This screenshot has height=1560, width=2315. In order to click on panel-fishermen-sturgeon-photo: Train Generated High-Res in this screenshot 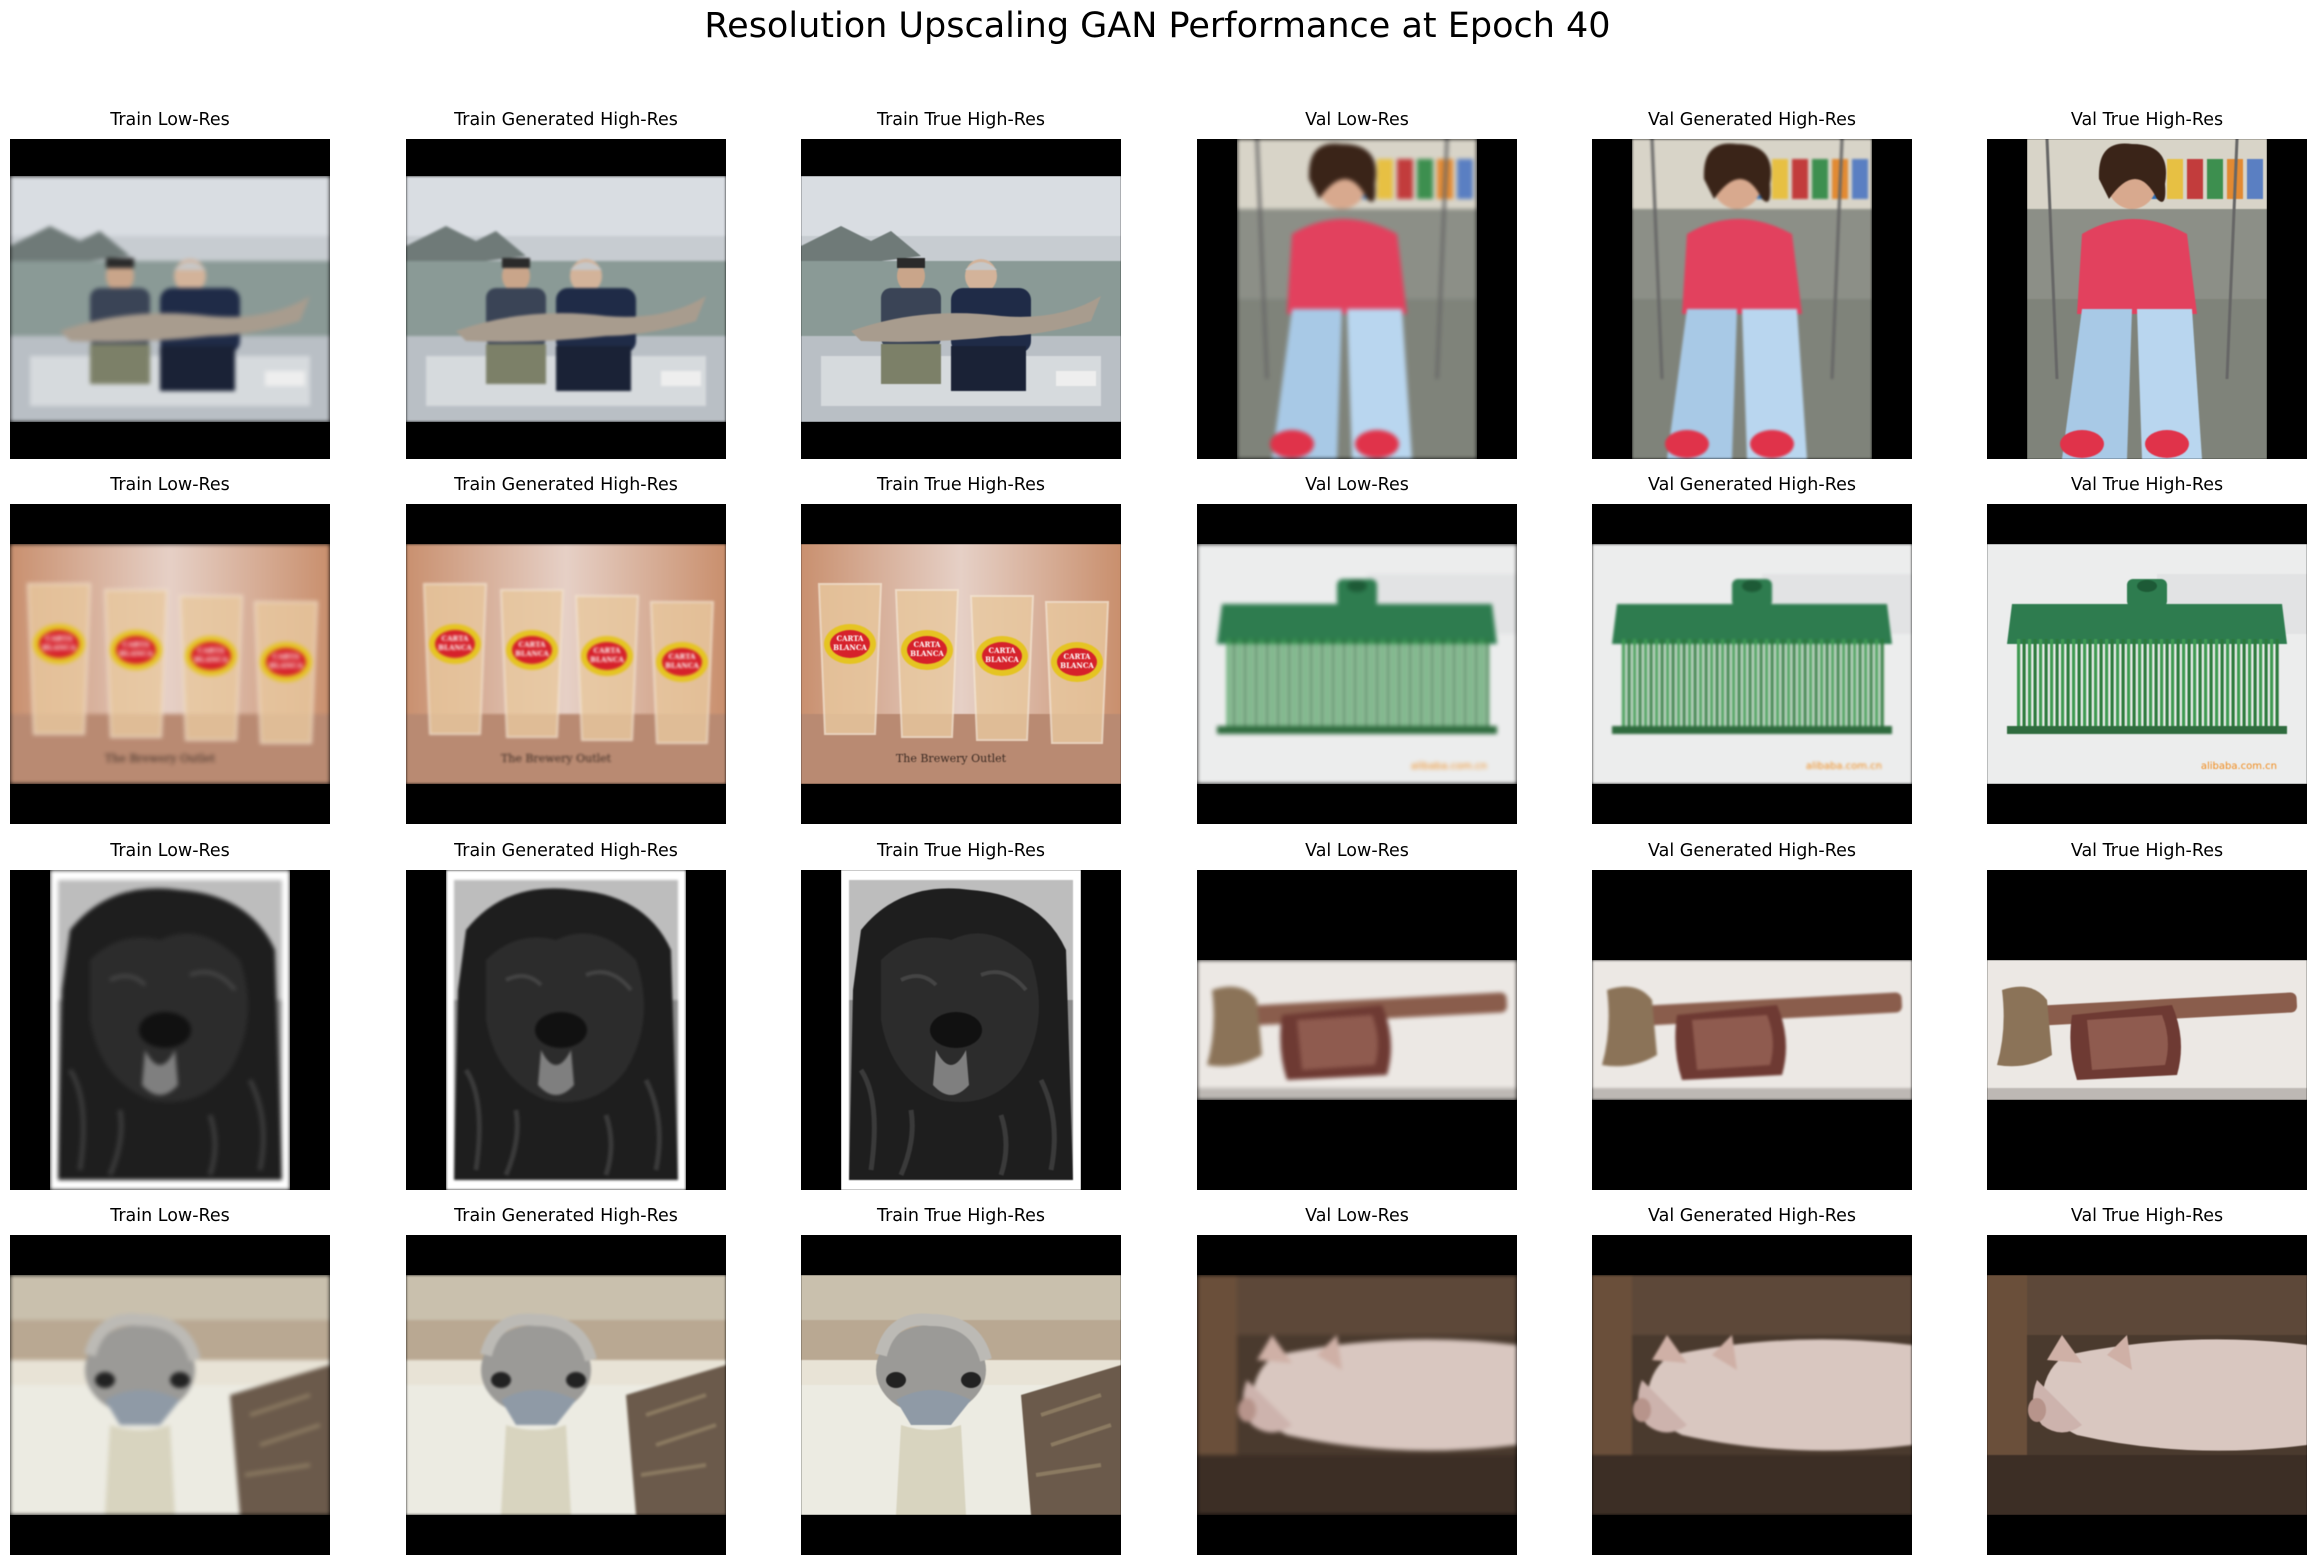, I will do `click(566, 286)`.